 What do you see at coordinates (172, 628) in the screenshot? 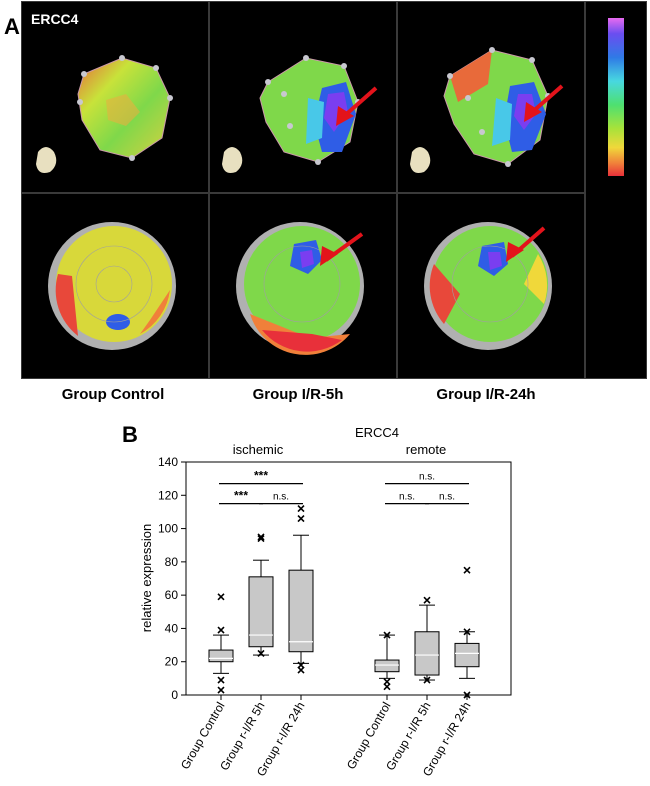
I see `y-tick-label: 40` at bounding box center [172, 628].